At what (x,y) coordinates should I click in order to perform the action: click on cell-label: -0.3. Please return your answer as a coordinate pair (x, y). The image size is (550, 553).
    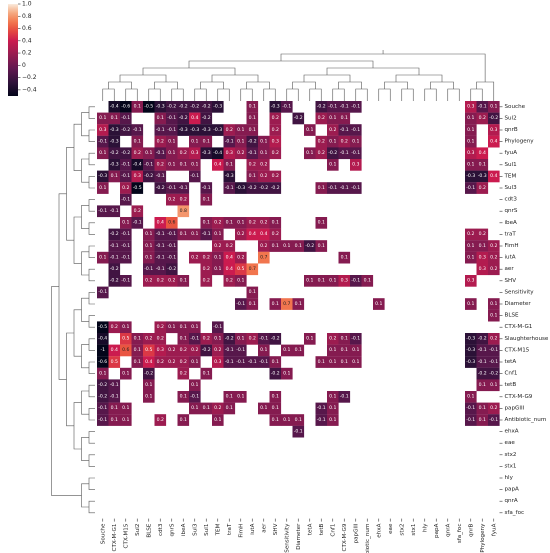
    Looking at the image, I should click on (183, 130).